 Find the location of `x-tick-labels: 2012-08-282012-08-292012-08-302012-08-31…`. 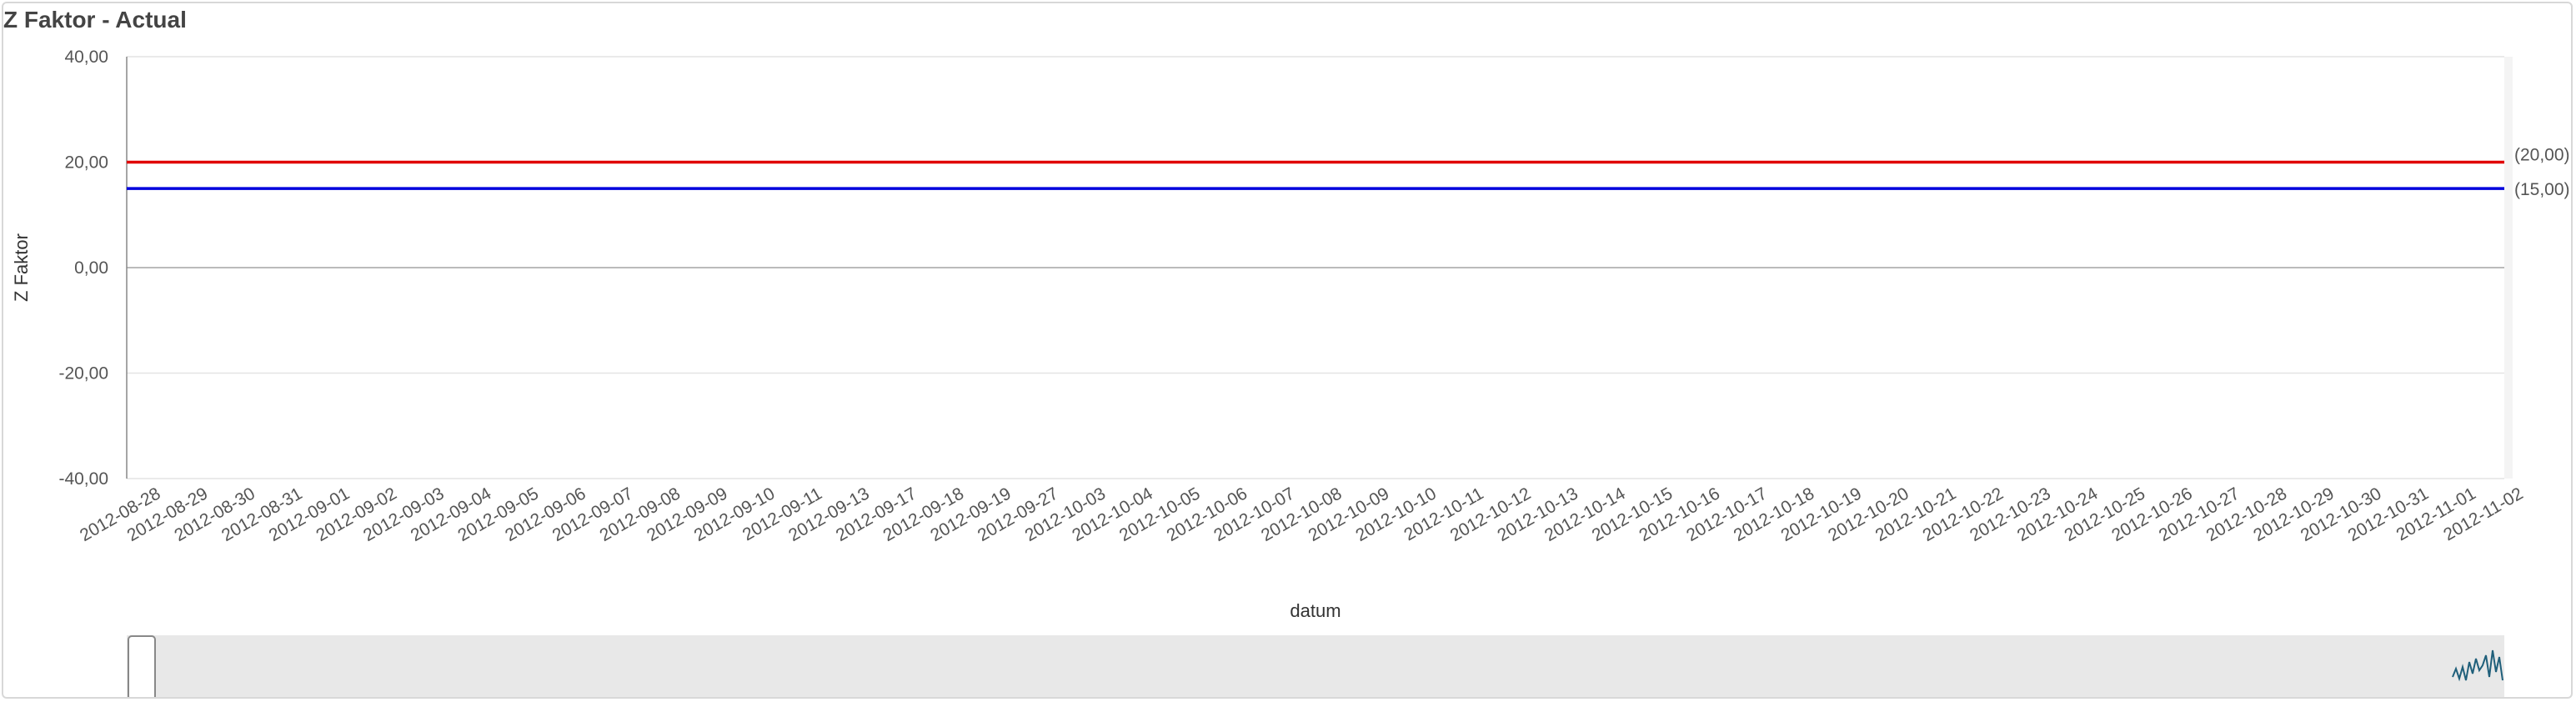

x-tick-labels: 2012-08-282012-08-292012-08-302012-08-31… is located at coordinates (1302, 514).